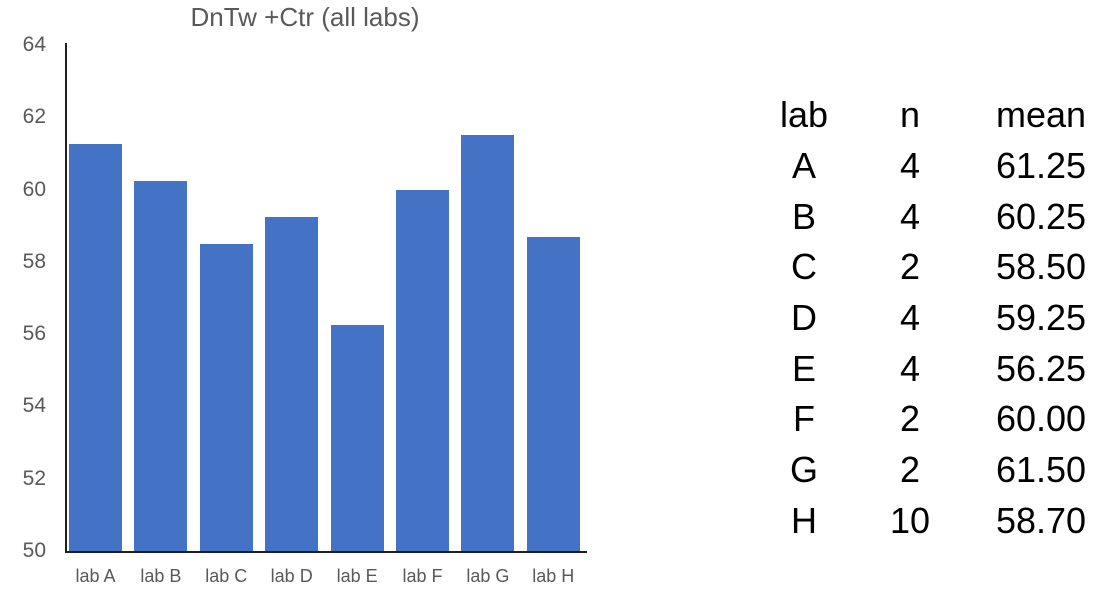 Image resolution: width=1113 pixels, height=607 pixels. Describe the element at coordinates (804, 520) in the screenshot. I see `table-cell: H` at that location.